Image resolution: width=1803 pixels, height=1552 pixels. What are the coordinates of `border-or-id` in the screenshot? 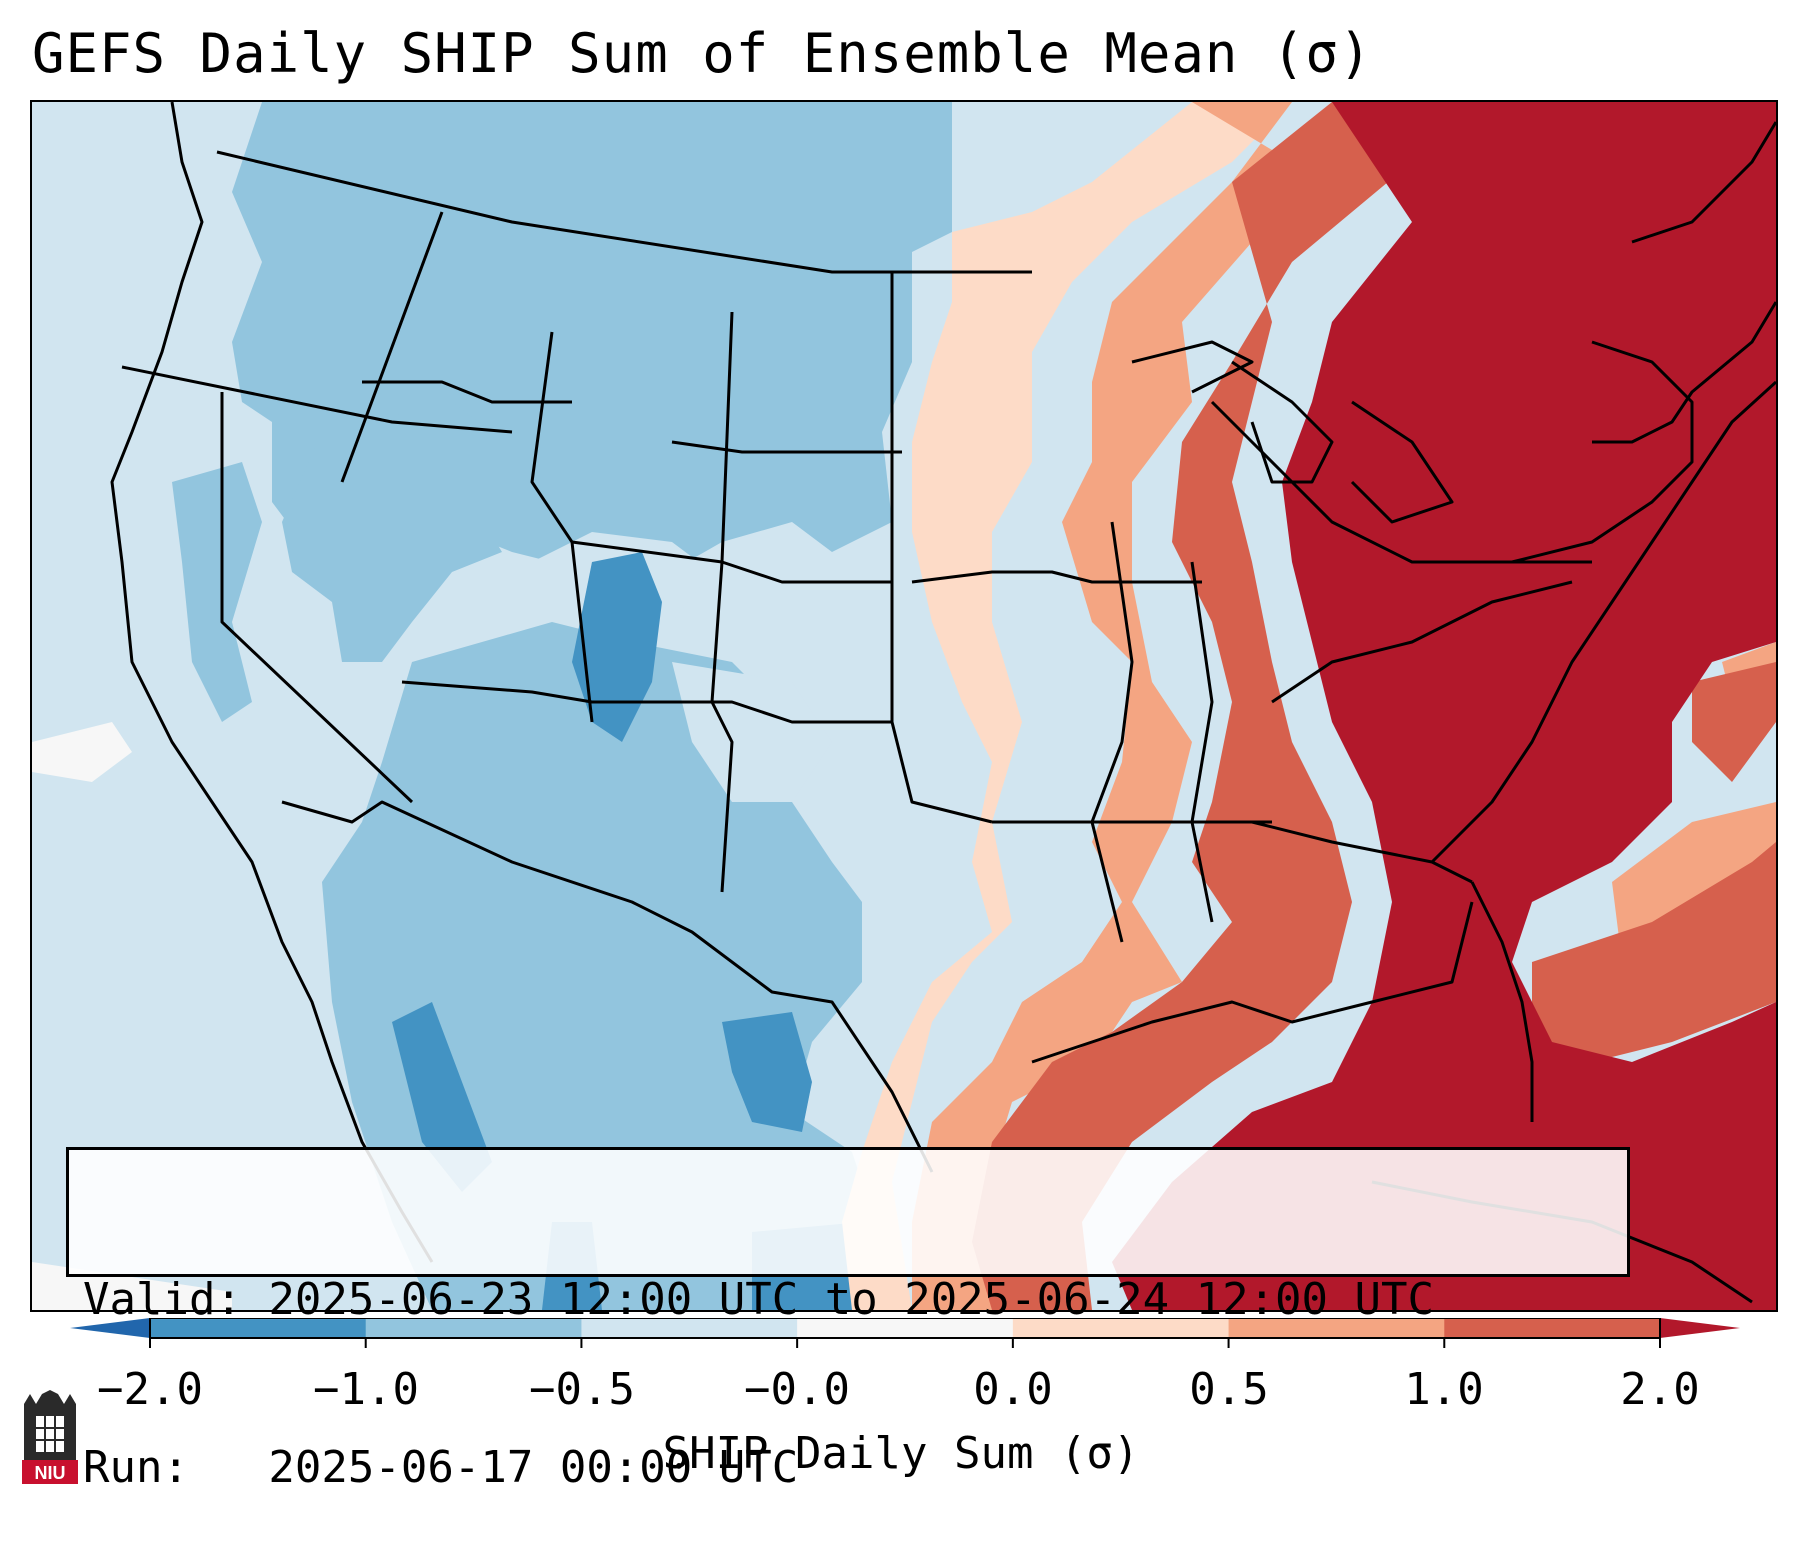 It's located at (317, 399).